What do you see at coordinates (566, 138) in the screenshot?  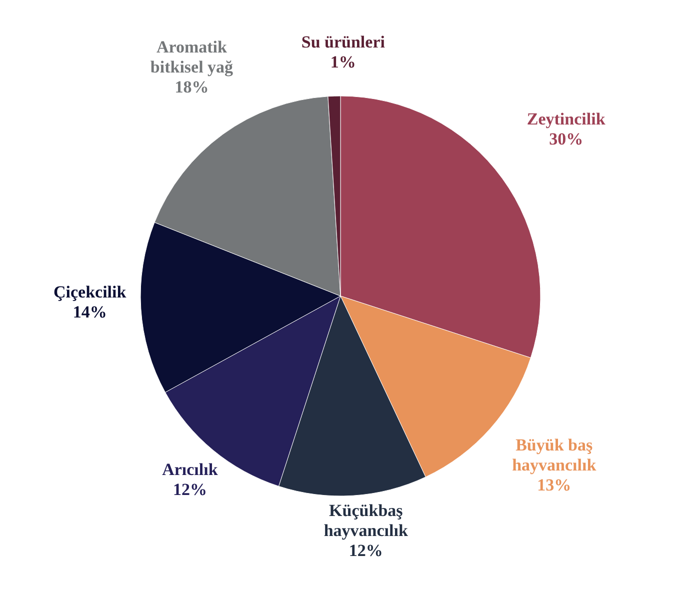 I see `data-label: 30%` at bounding box center [566, 138].